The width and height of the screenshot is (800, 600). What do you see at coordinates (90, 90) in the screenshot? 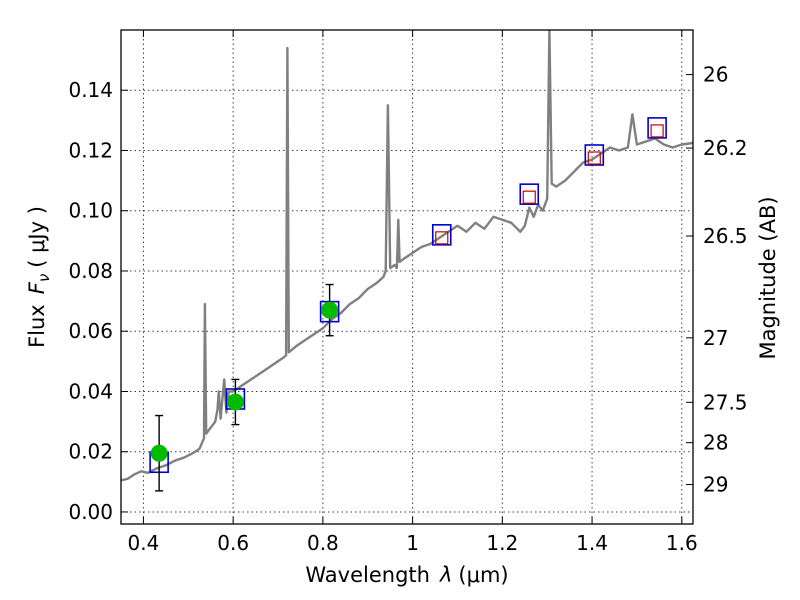
I see `y-tick-label: 0.14` at bounding box center [90, 90].